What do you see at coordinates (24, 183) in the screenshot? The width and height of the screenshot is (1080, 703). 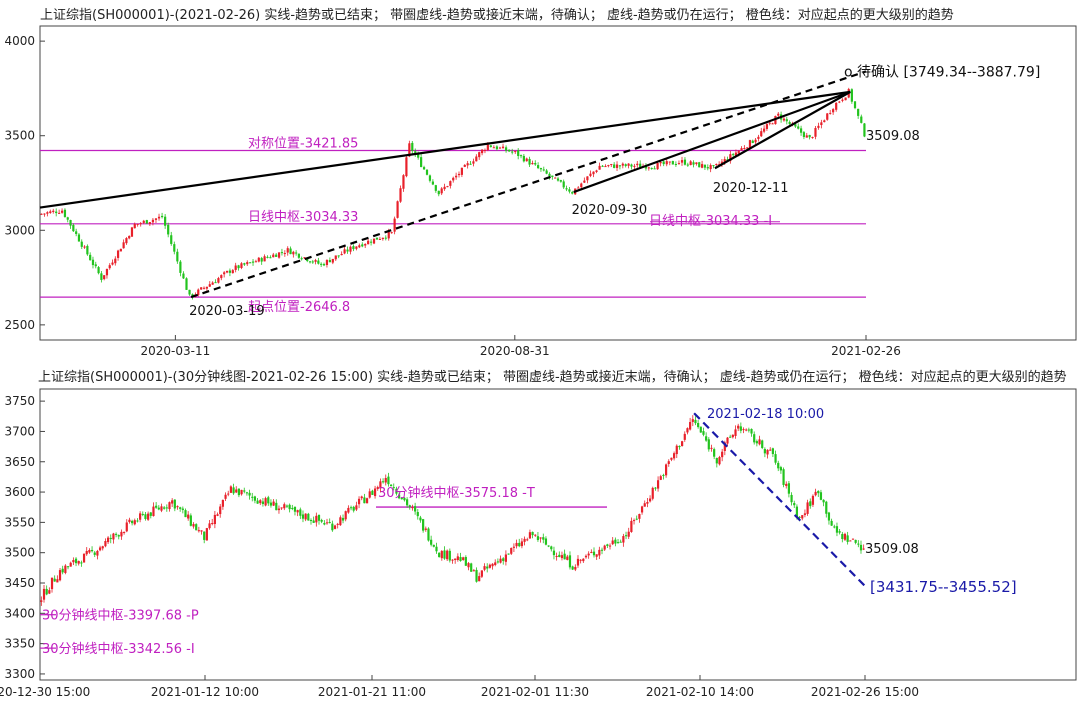 I see `daily-y-axis: 2500 3000 3500 4000` at bounding box center [24, 183].